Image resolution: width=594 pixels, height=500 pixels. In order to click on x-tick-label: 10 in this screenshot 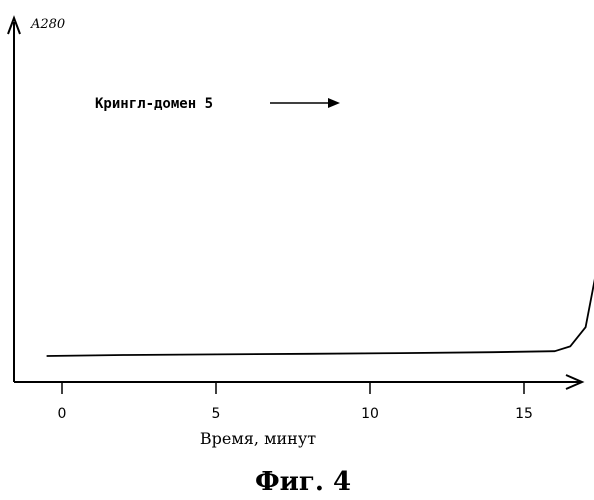, I will do `click(370, 414)`.